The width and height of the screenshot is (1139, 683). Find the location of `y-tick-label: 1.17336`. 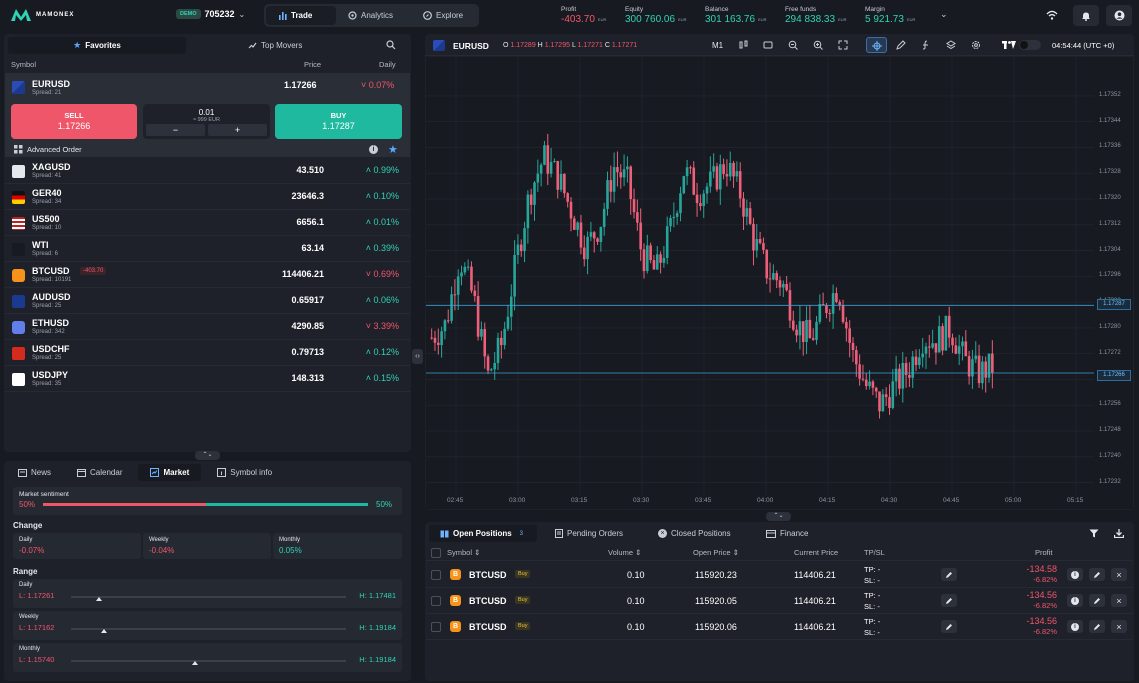

y-tick-label: 1.17336 is located at coordinates (1110, 146).